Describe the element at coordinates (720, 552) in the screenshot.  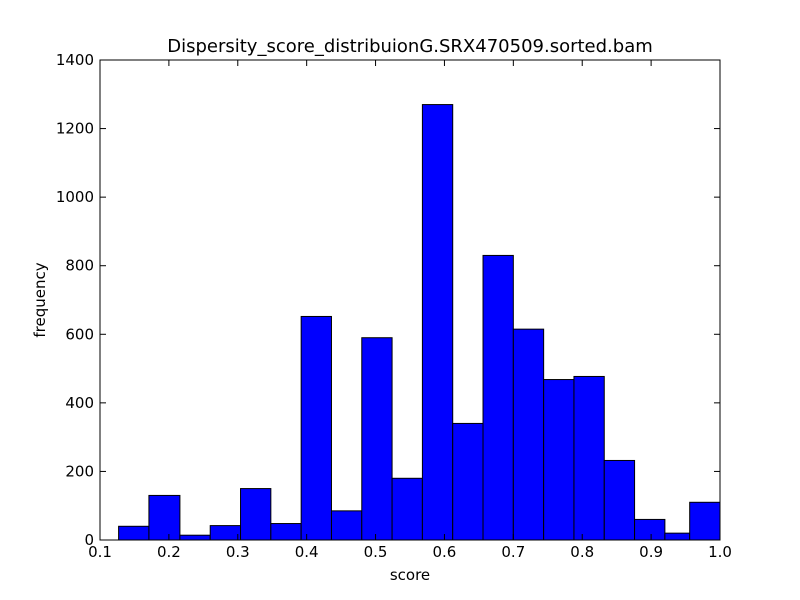
I see `x-tick-label-9: 1.0` at that location.